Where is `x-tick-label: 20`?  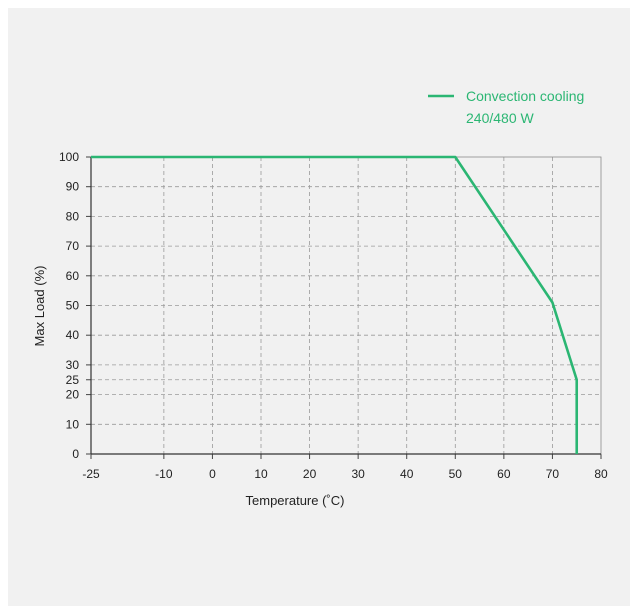
x-tick-label: 20 is located at coordinates (310, 474).